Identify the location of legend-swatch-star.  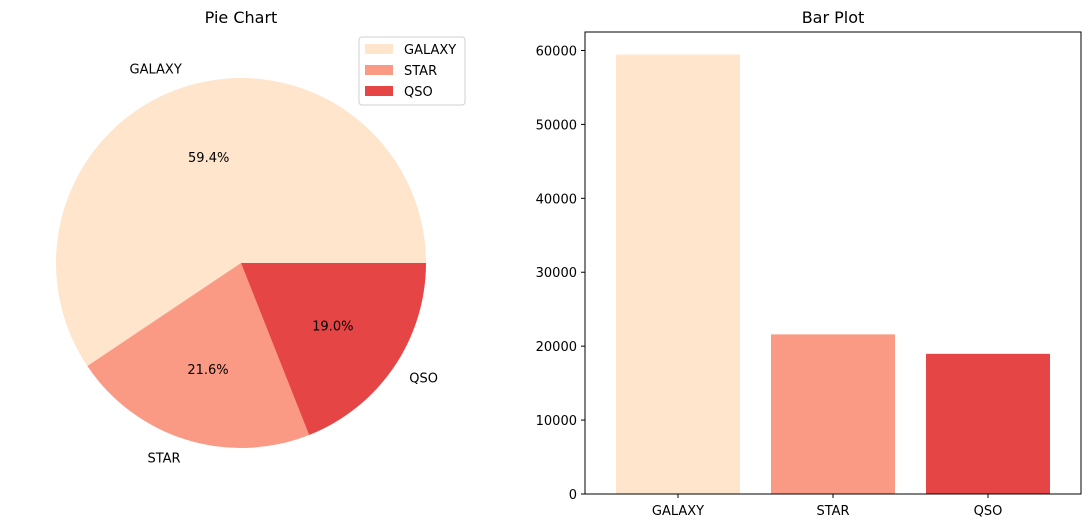
(379, 70).